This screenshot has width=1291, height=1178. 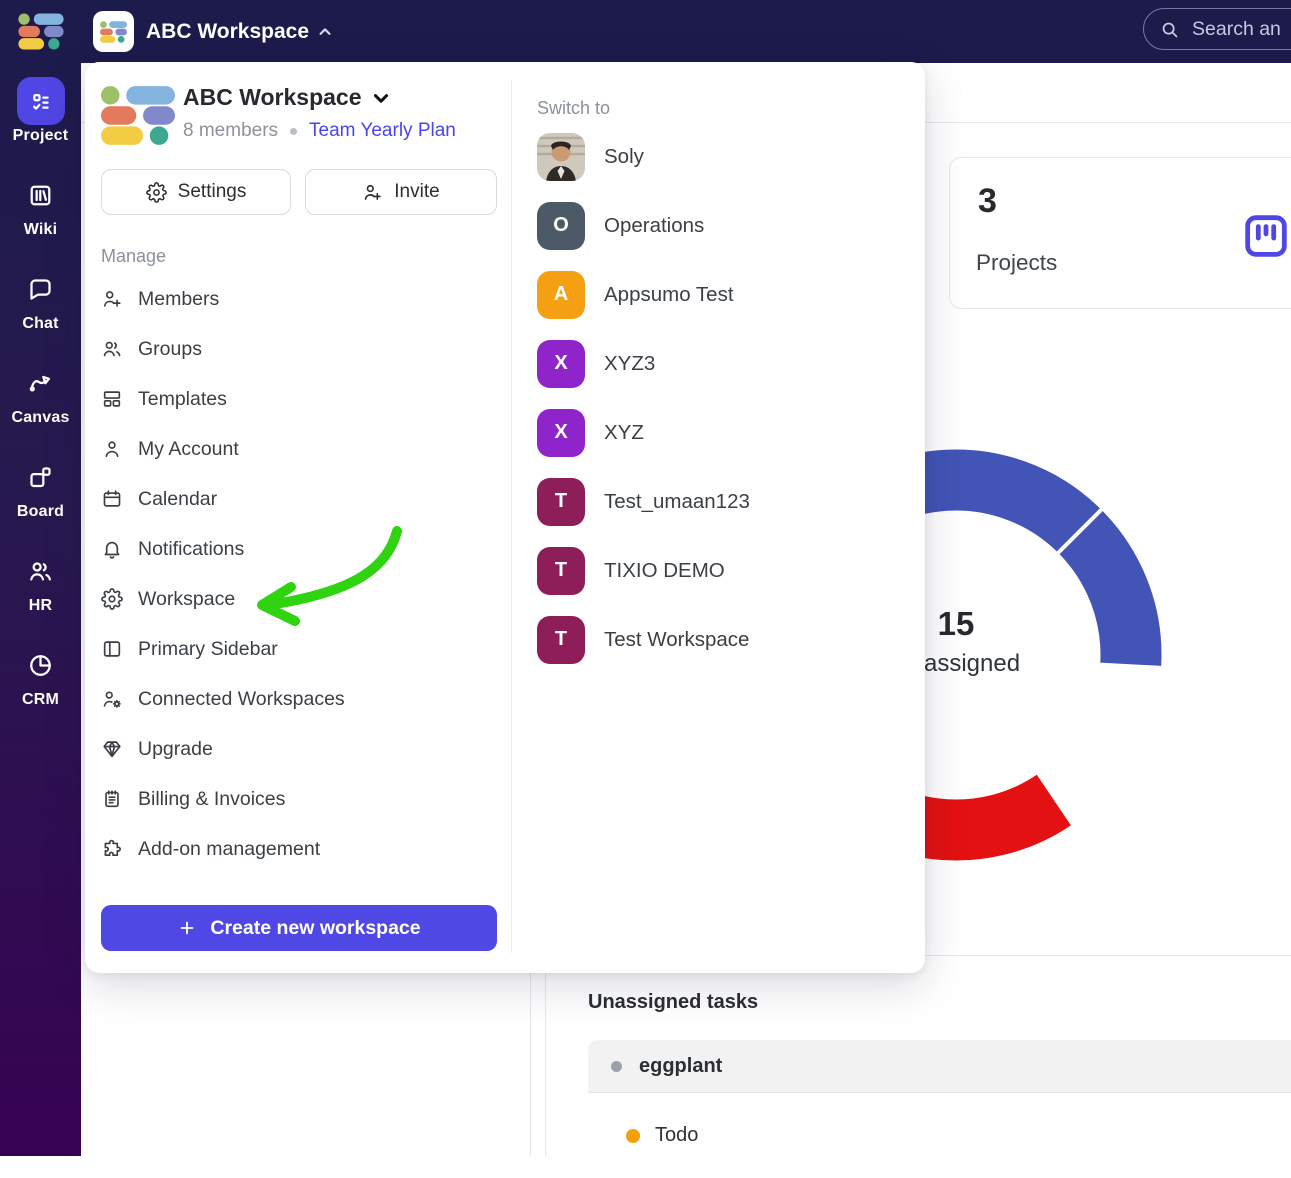 I want to click on menu-item-members: Members, so click(x=299, y=299).